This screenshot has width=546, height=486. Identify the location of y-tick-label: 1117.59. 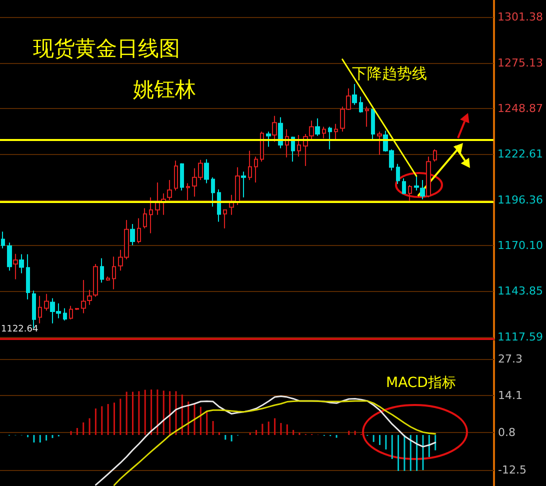
(521, 337).